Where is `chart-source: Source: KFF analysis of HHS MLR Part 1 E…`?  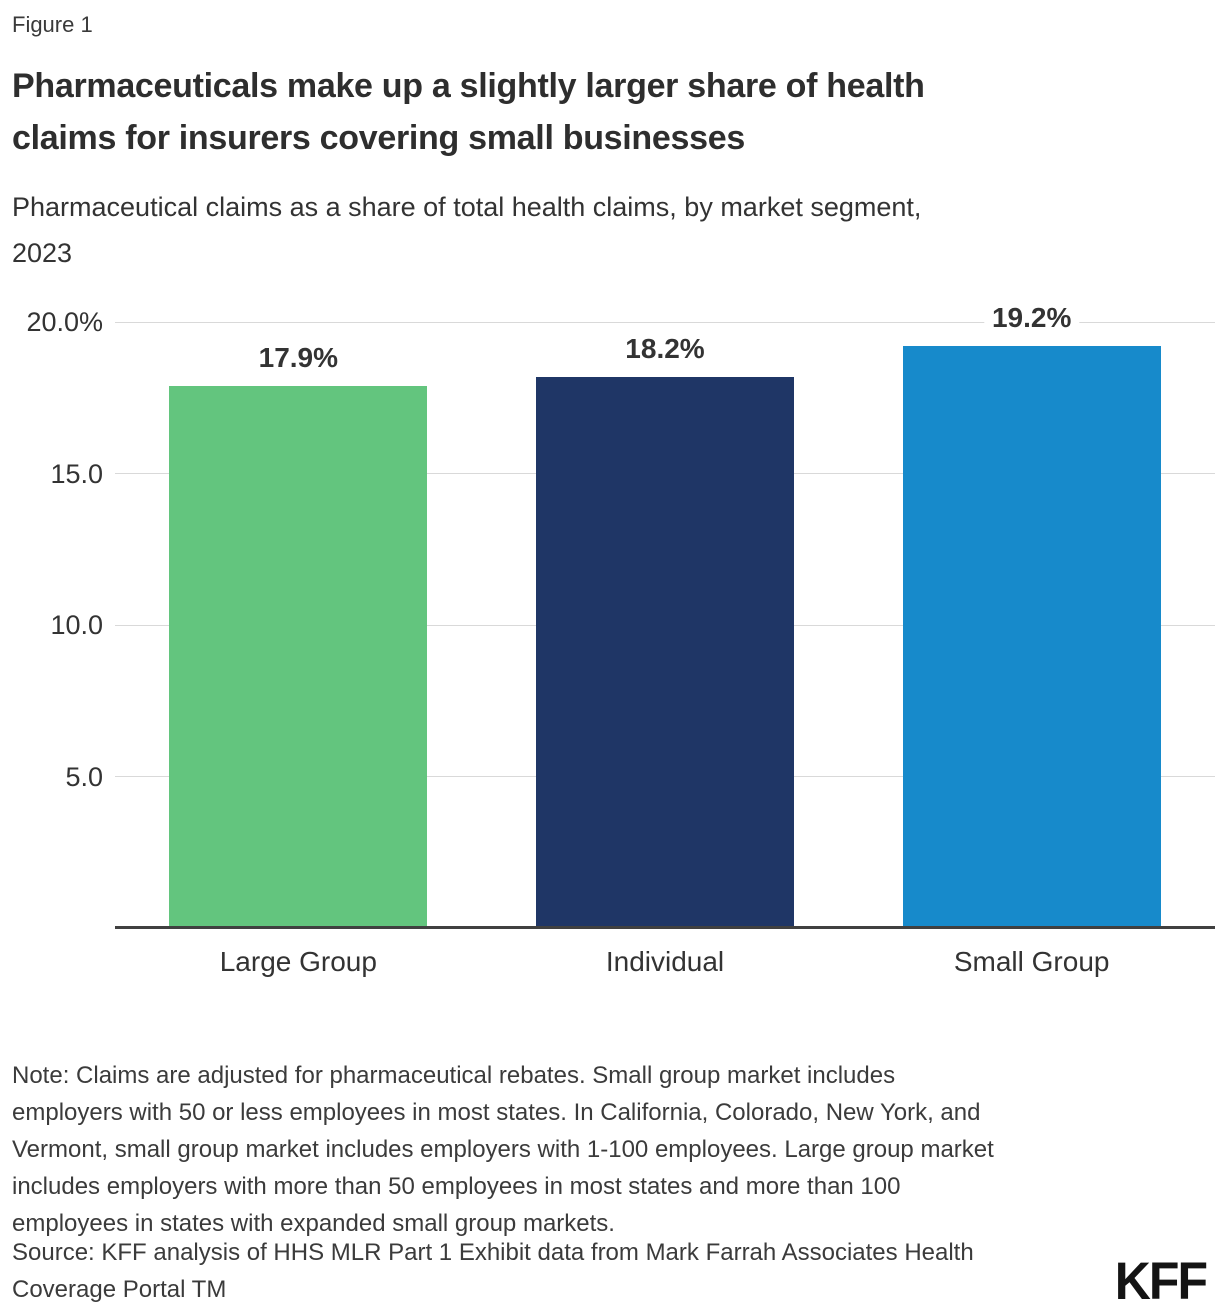
chart-source: Source: KFF analysis of HHS MLR Part 1 E… is located at coordinates (542, 1271).